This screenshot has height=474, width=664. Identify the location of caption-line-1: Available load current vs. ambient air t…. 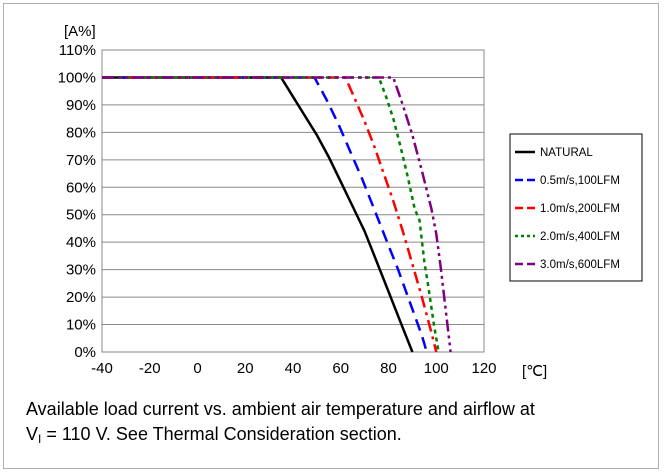
(280, 409).